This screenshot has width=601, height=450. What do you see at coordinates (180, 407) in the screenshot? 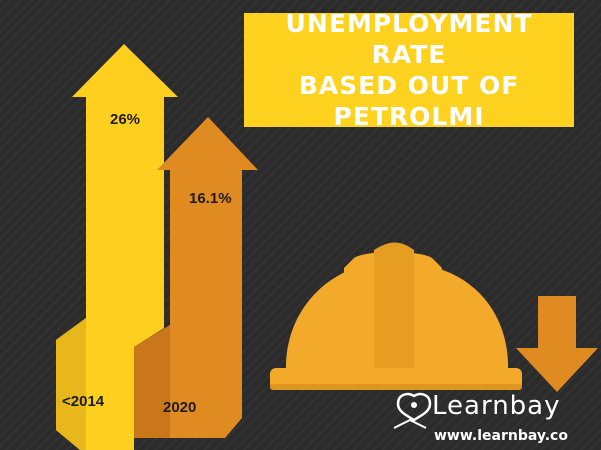
I see `category-label-2020: 2020` at bounding box center [180, 407].